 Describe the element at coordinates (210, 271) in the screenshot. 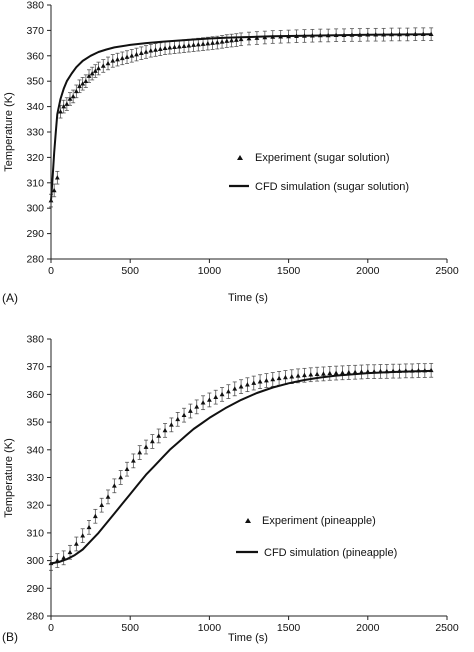

I see `panel-a-x-tick-label: 1000` at that location.